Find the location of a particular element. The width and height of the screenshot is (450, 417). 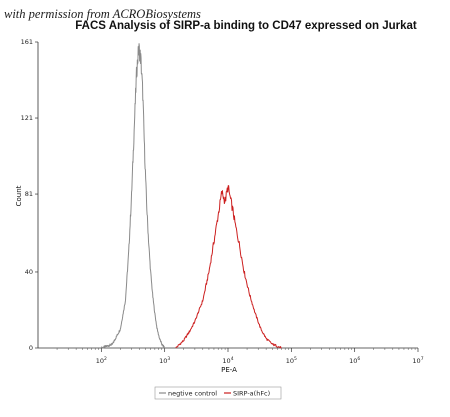

legend-box is located at coordinates (218, 393).